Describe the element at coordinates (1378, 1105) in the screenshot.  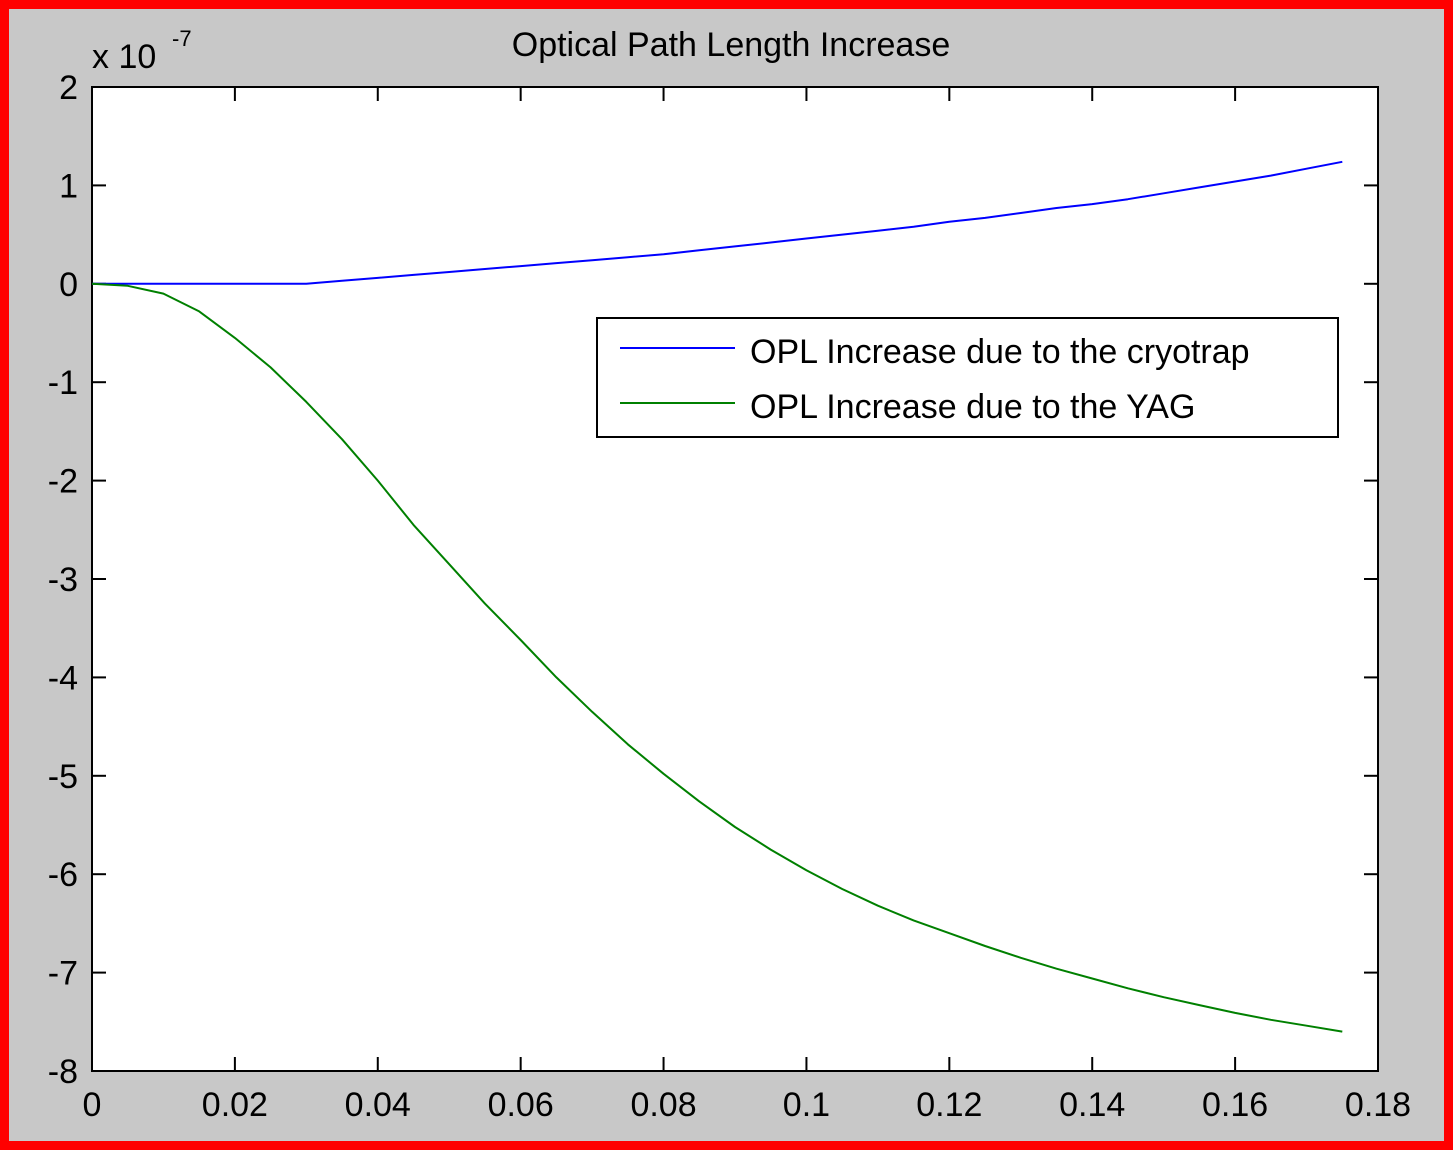
I see `x-tick-label: 0.18` at that location.